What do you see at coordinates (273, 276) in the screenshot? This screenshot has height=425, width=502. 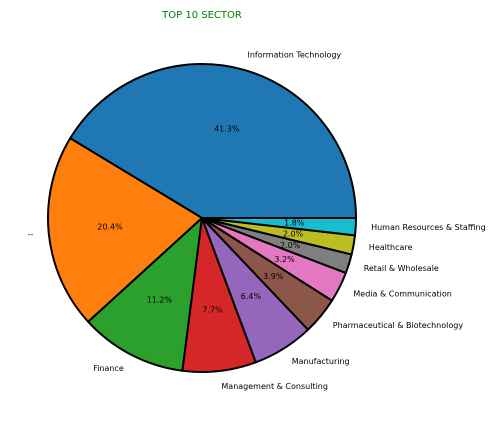 I see `pct-label-pharmaceutical-and-biotechnology: 3.9%` at bounding box center [273, 276].